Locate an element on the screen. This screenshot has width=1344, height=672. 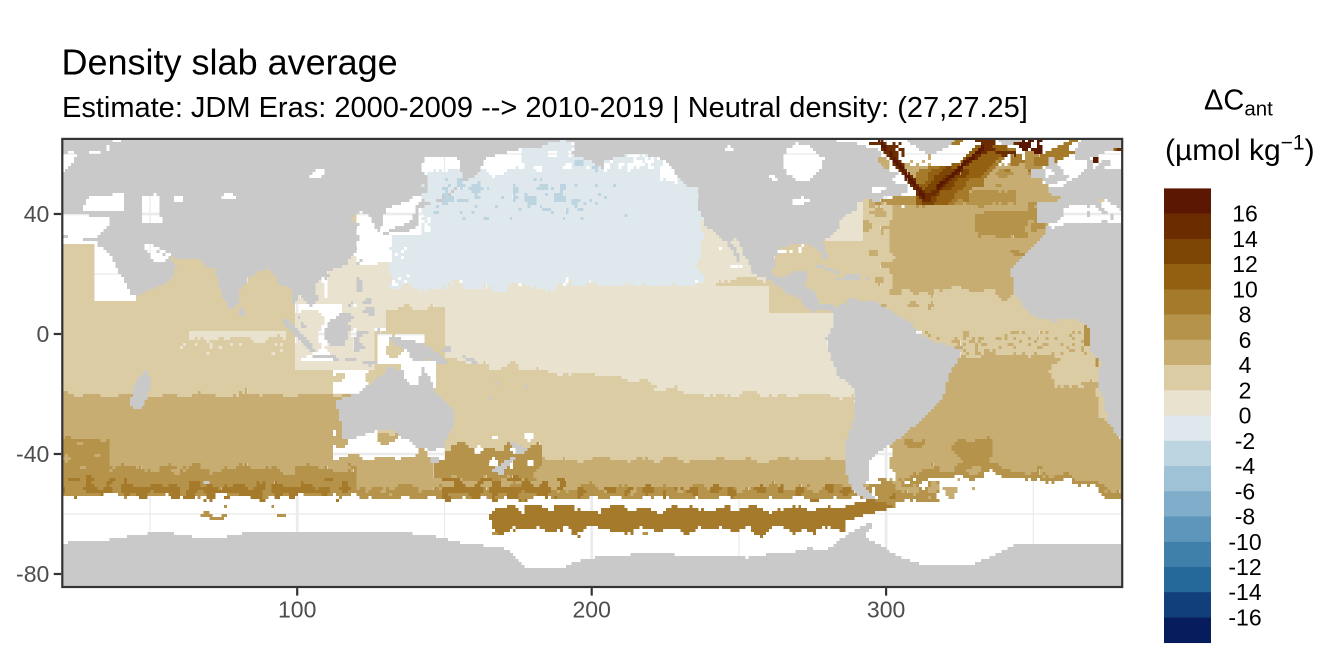
svg-text: -2 is located at coordinates (1245, 441).